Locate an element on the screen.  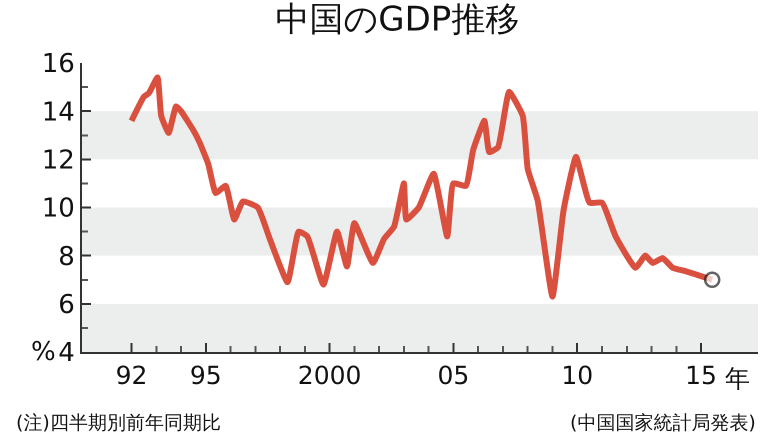
y-tick-label: 16 is located at coordinates (58, 64).